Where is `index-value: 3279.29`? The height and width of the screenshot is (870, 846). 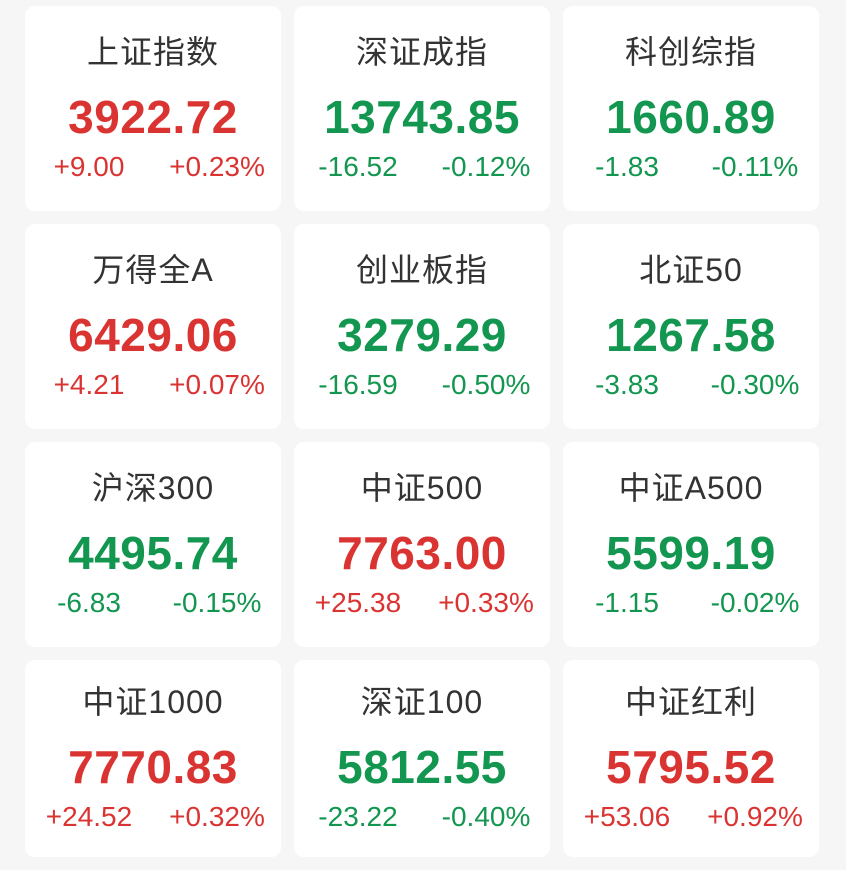 index-value: 3279.29 is located at coordinates (422, 335).